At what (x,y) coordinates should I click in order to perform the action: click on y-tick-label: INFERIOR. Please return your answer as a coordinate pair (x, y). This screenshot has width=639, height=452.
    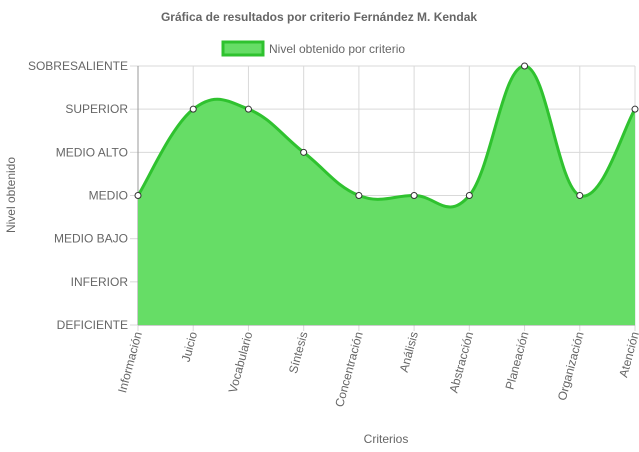
    Looking at the image, I should click on (100, 282).